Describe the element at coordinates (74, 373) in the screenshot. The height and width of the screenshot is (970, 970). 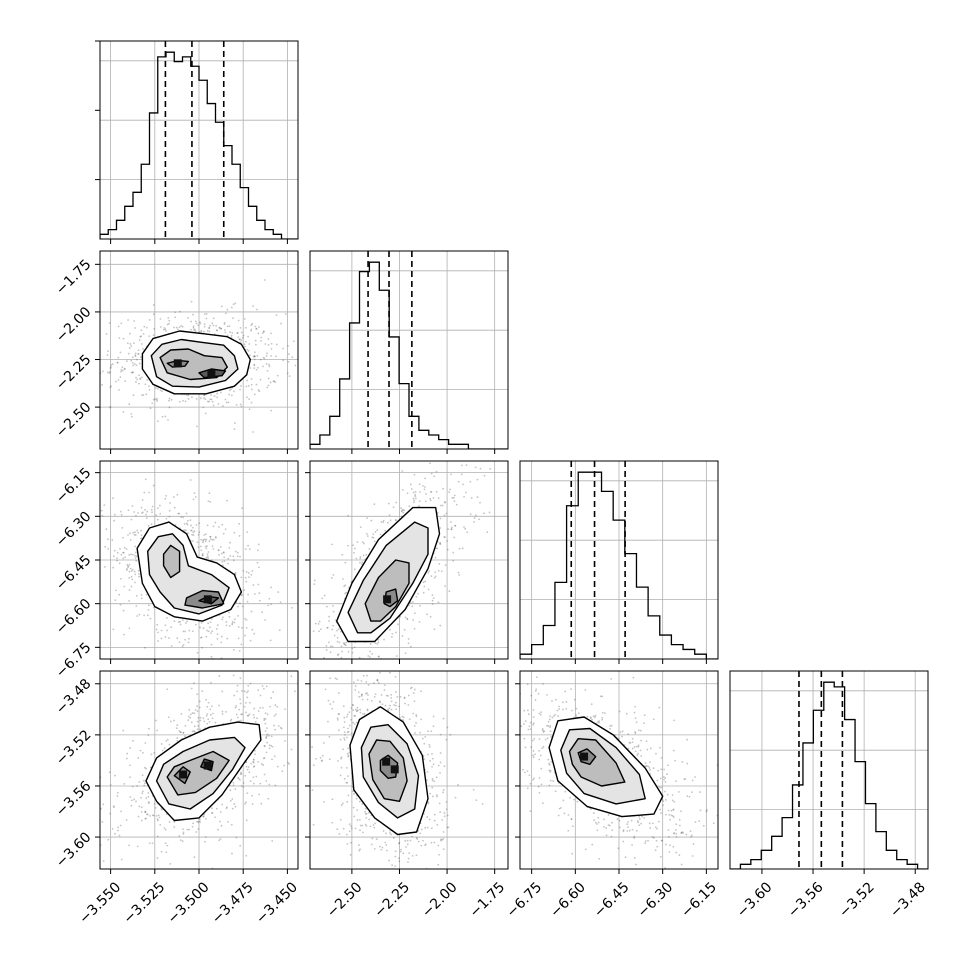
I see `y-tick-label: −2.25` at that location.